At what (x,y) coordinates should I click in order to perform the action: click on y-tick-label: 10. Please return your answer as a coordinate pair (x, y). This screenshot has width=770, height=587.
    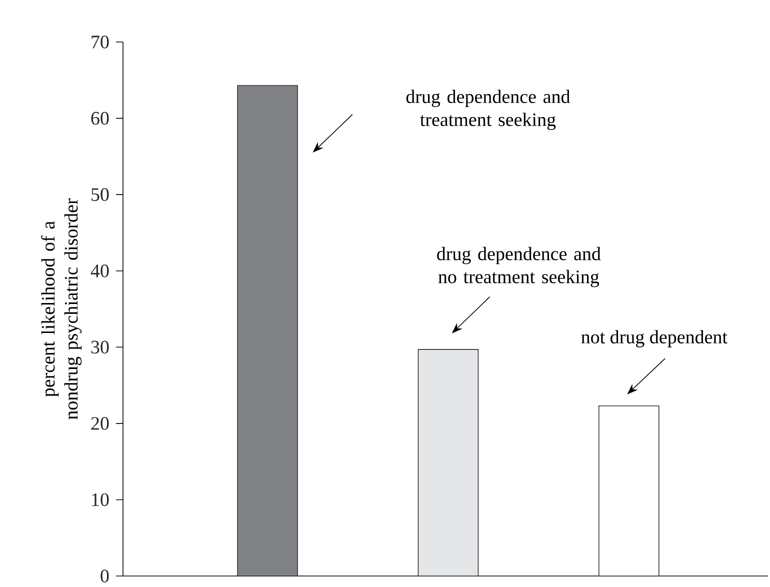
    Looking at the image, I should click on (100, 499).